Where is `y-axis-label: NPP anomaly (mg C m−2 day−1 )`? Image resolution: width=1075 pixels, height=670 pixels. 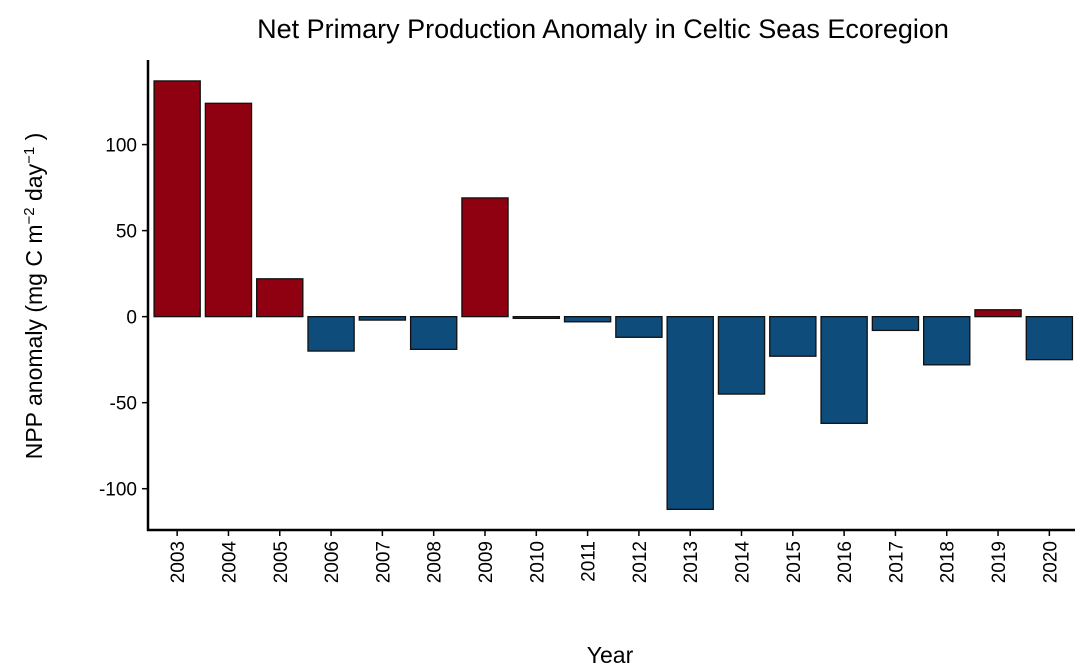
y-axis-label: NPP anomaly (mg C m−2 day−1 ) is located at coordinates (34, 296).